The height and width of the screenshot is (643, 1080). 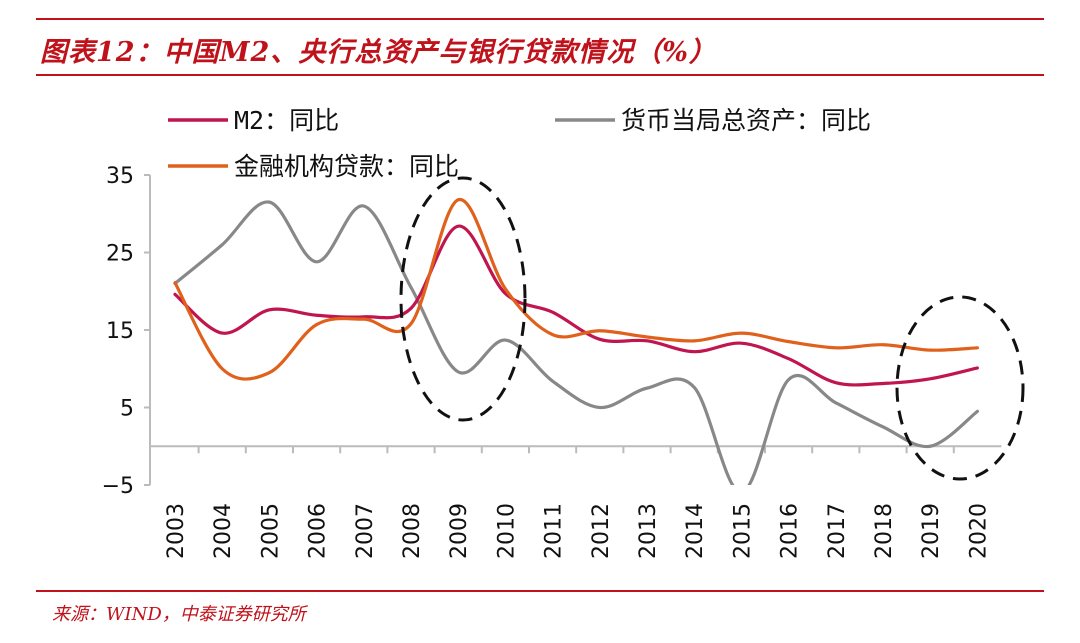 I want to click on annotation-ellipse-2019-2020, so click(x=960, y=388).